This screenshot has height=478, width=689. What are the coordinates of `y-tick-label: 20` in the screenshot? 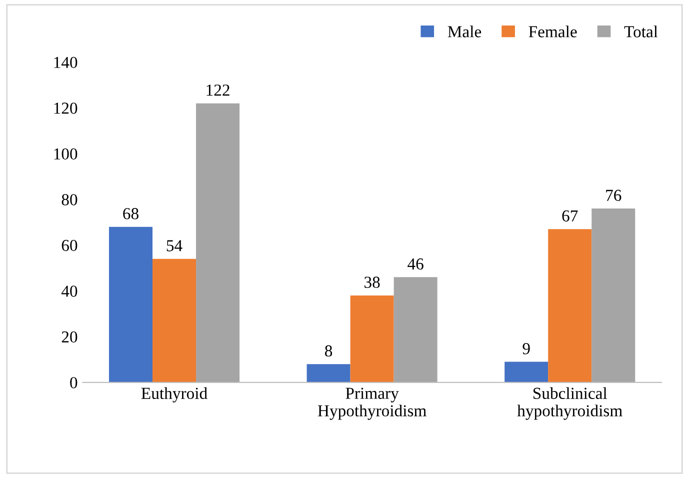 It's located at (70, 337).